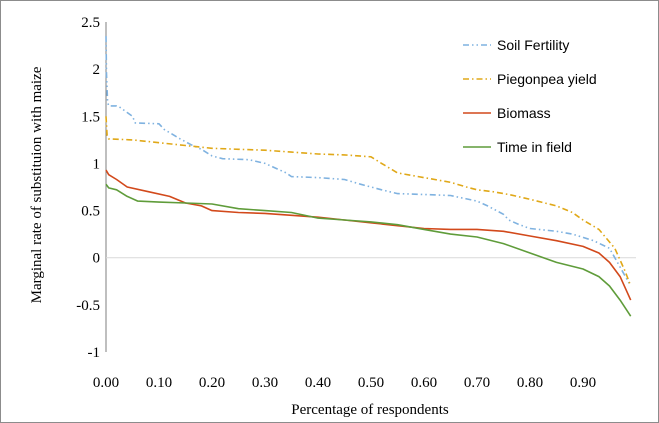 The image size is (659, 423). Describe the element at coordinates (547, 79) in the screenshot. I see `legend-label-2: Piegonpea yield` at that location.